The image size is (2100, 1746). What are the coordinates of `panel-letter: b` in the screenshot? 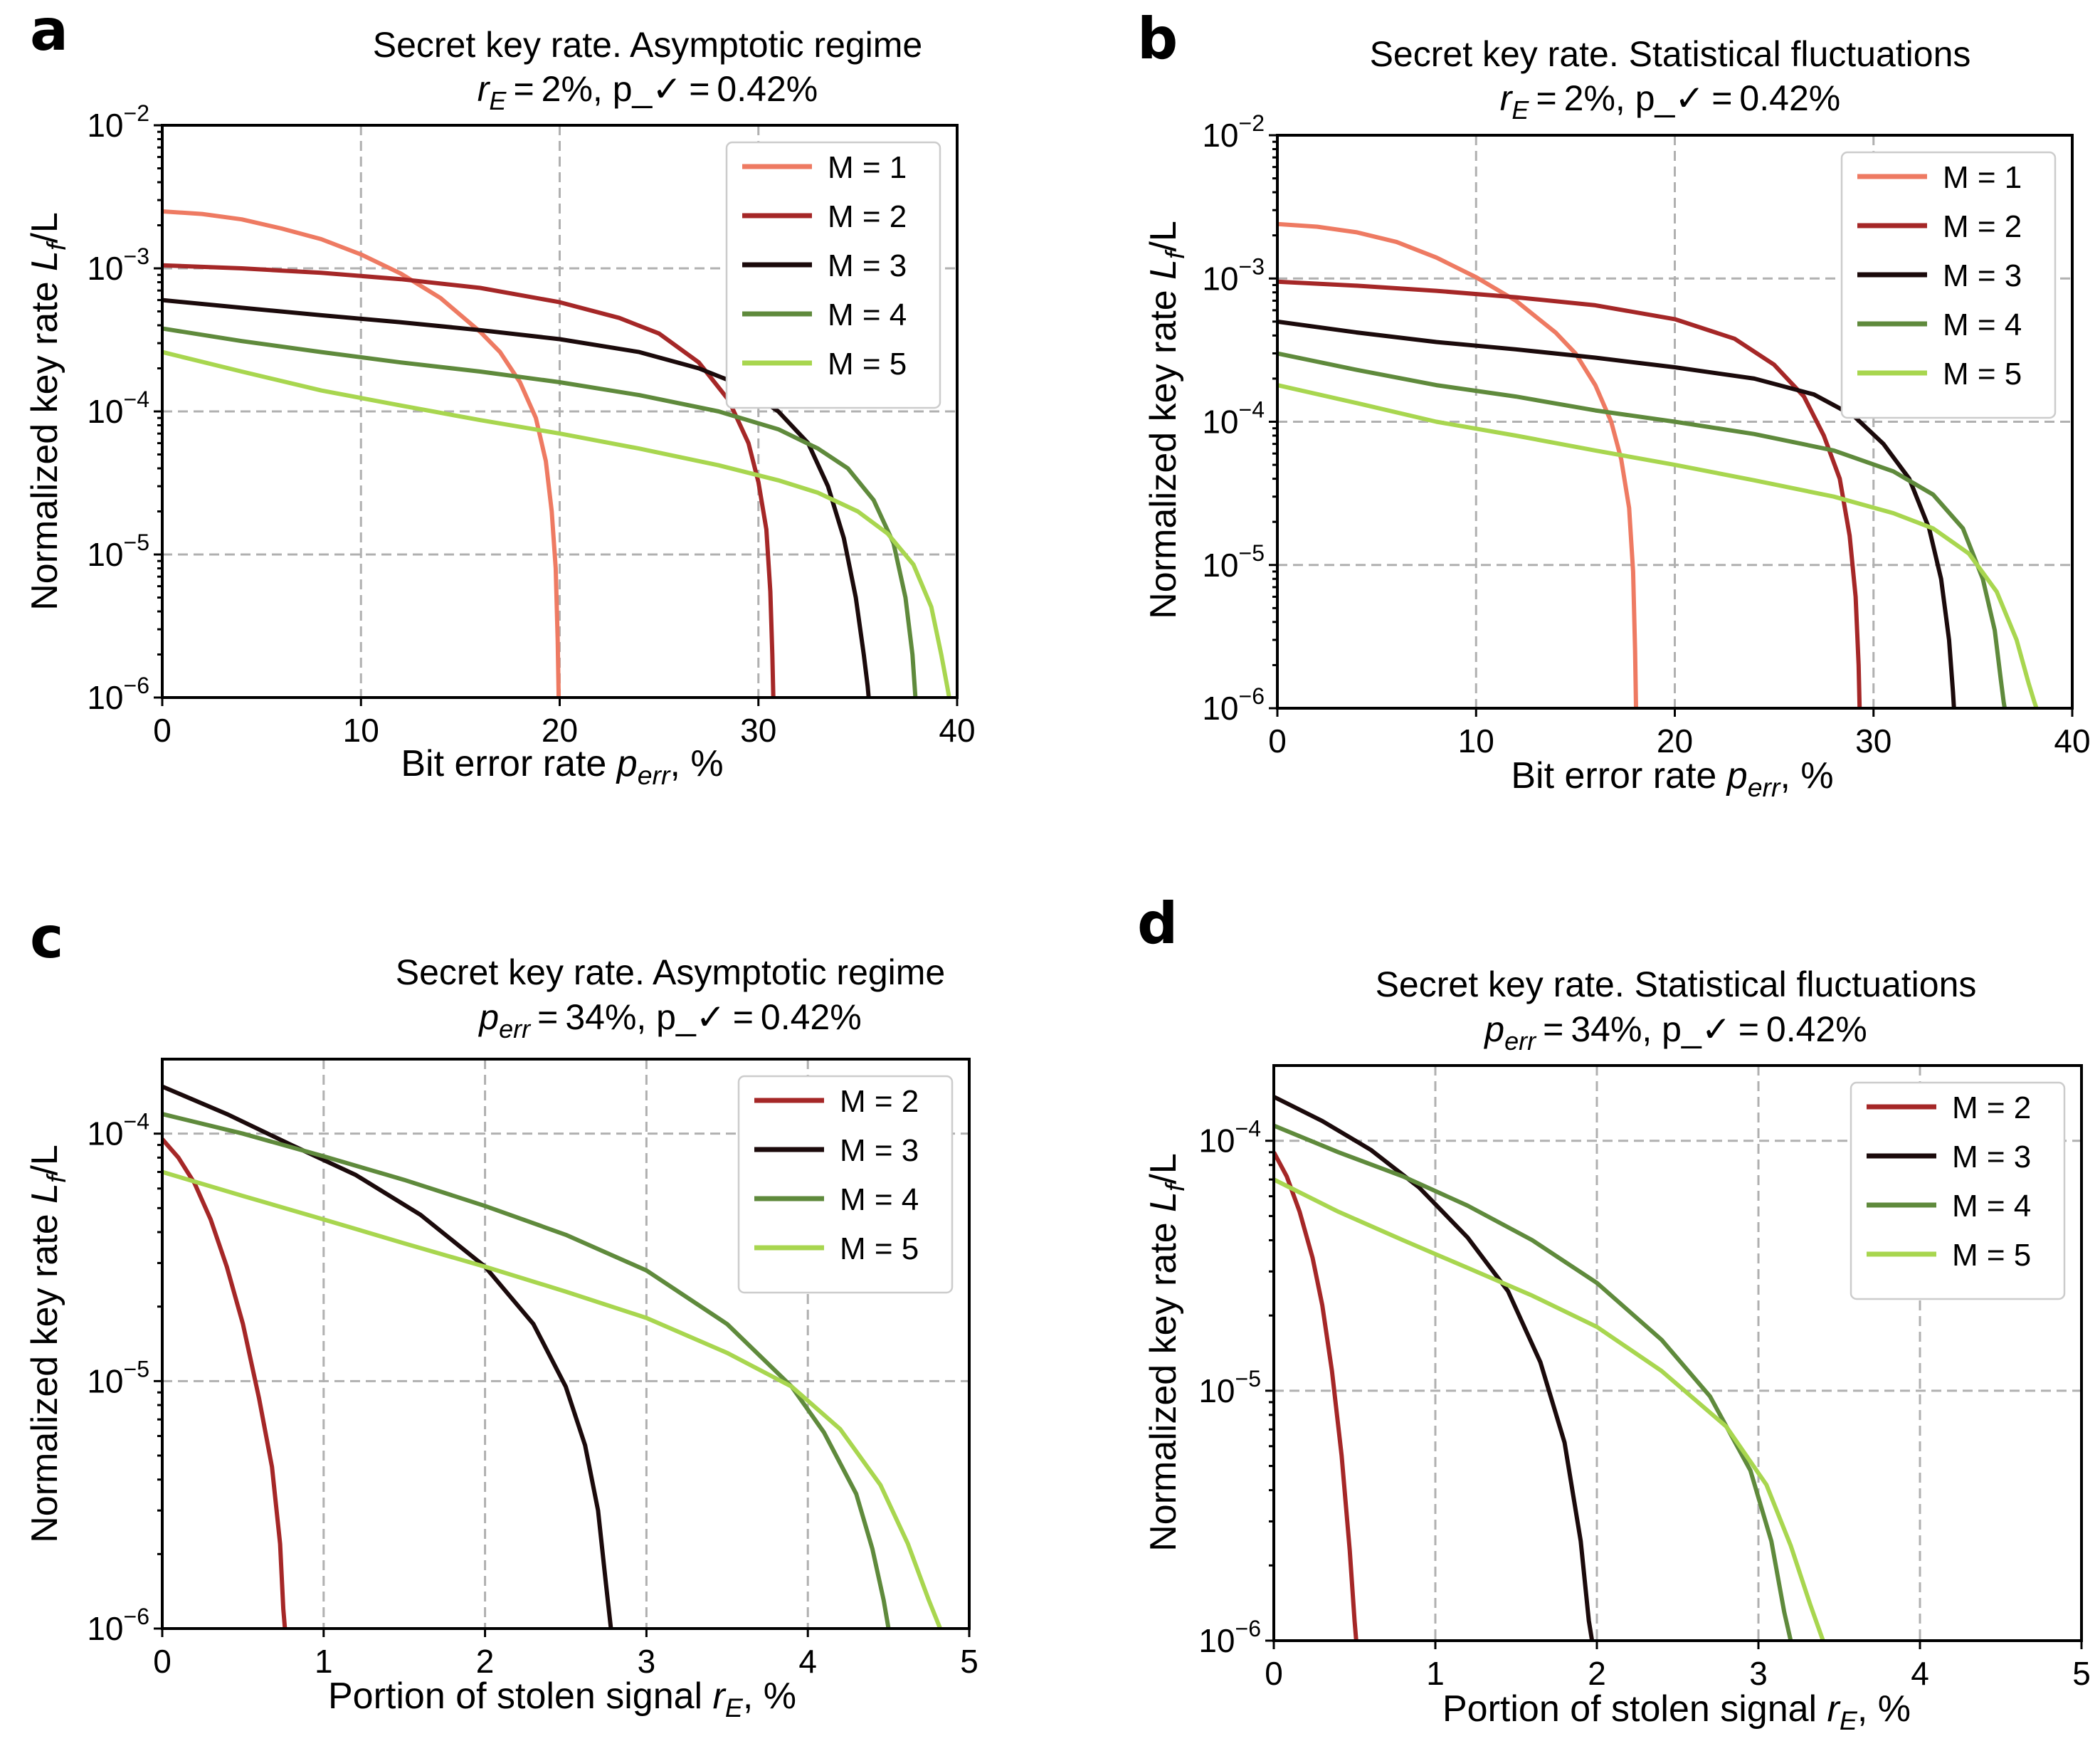 It's located at (1157, 39).